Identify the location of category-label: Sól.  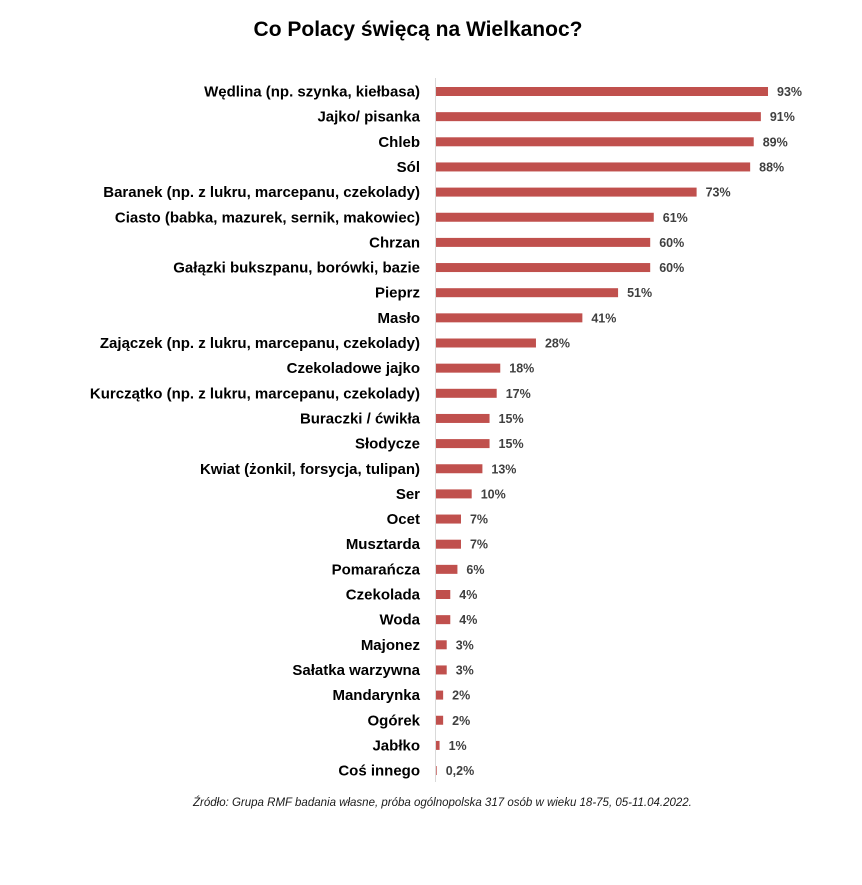
(408, 167).